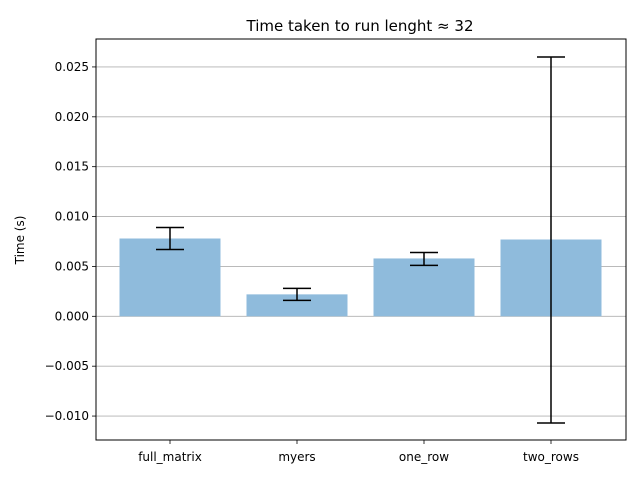 The image size is (640, 480). Describe the element at coordinates (72, 117) in the screenshot. I see `y-tick-label: 0.020` at that location.